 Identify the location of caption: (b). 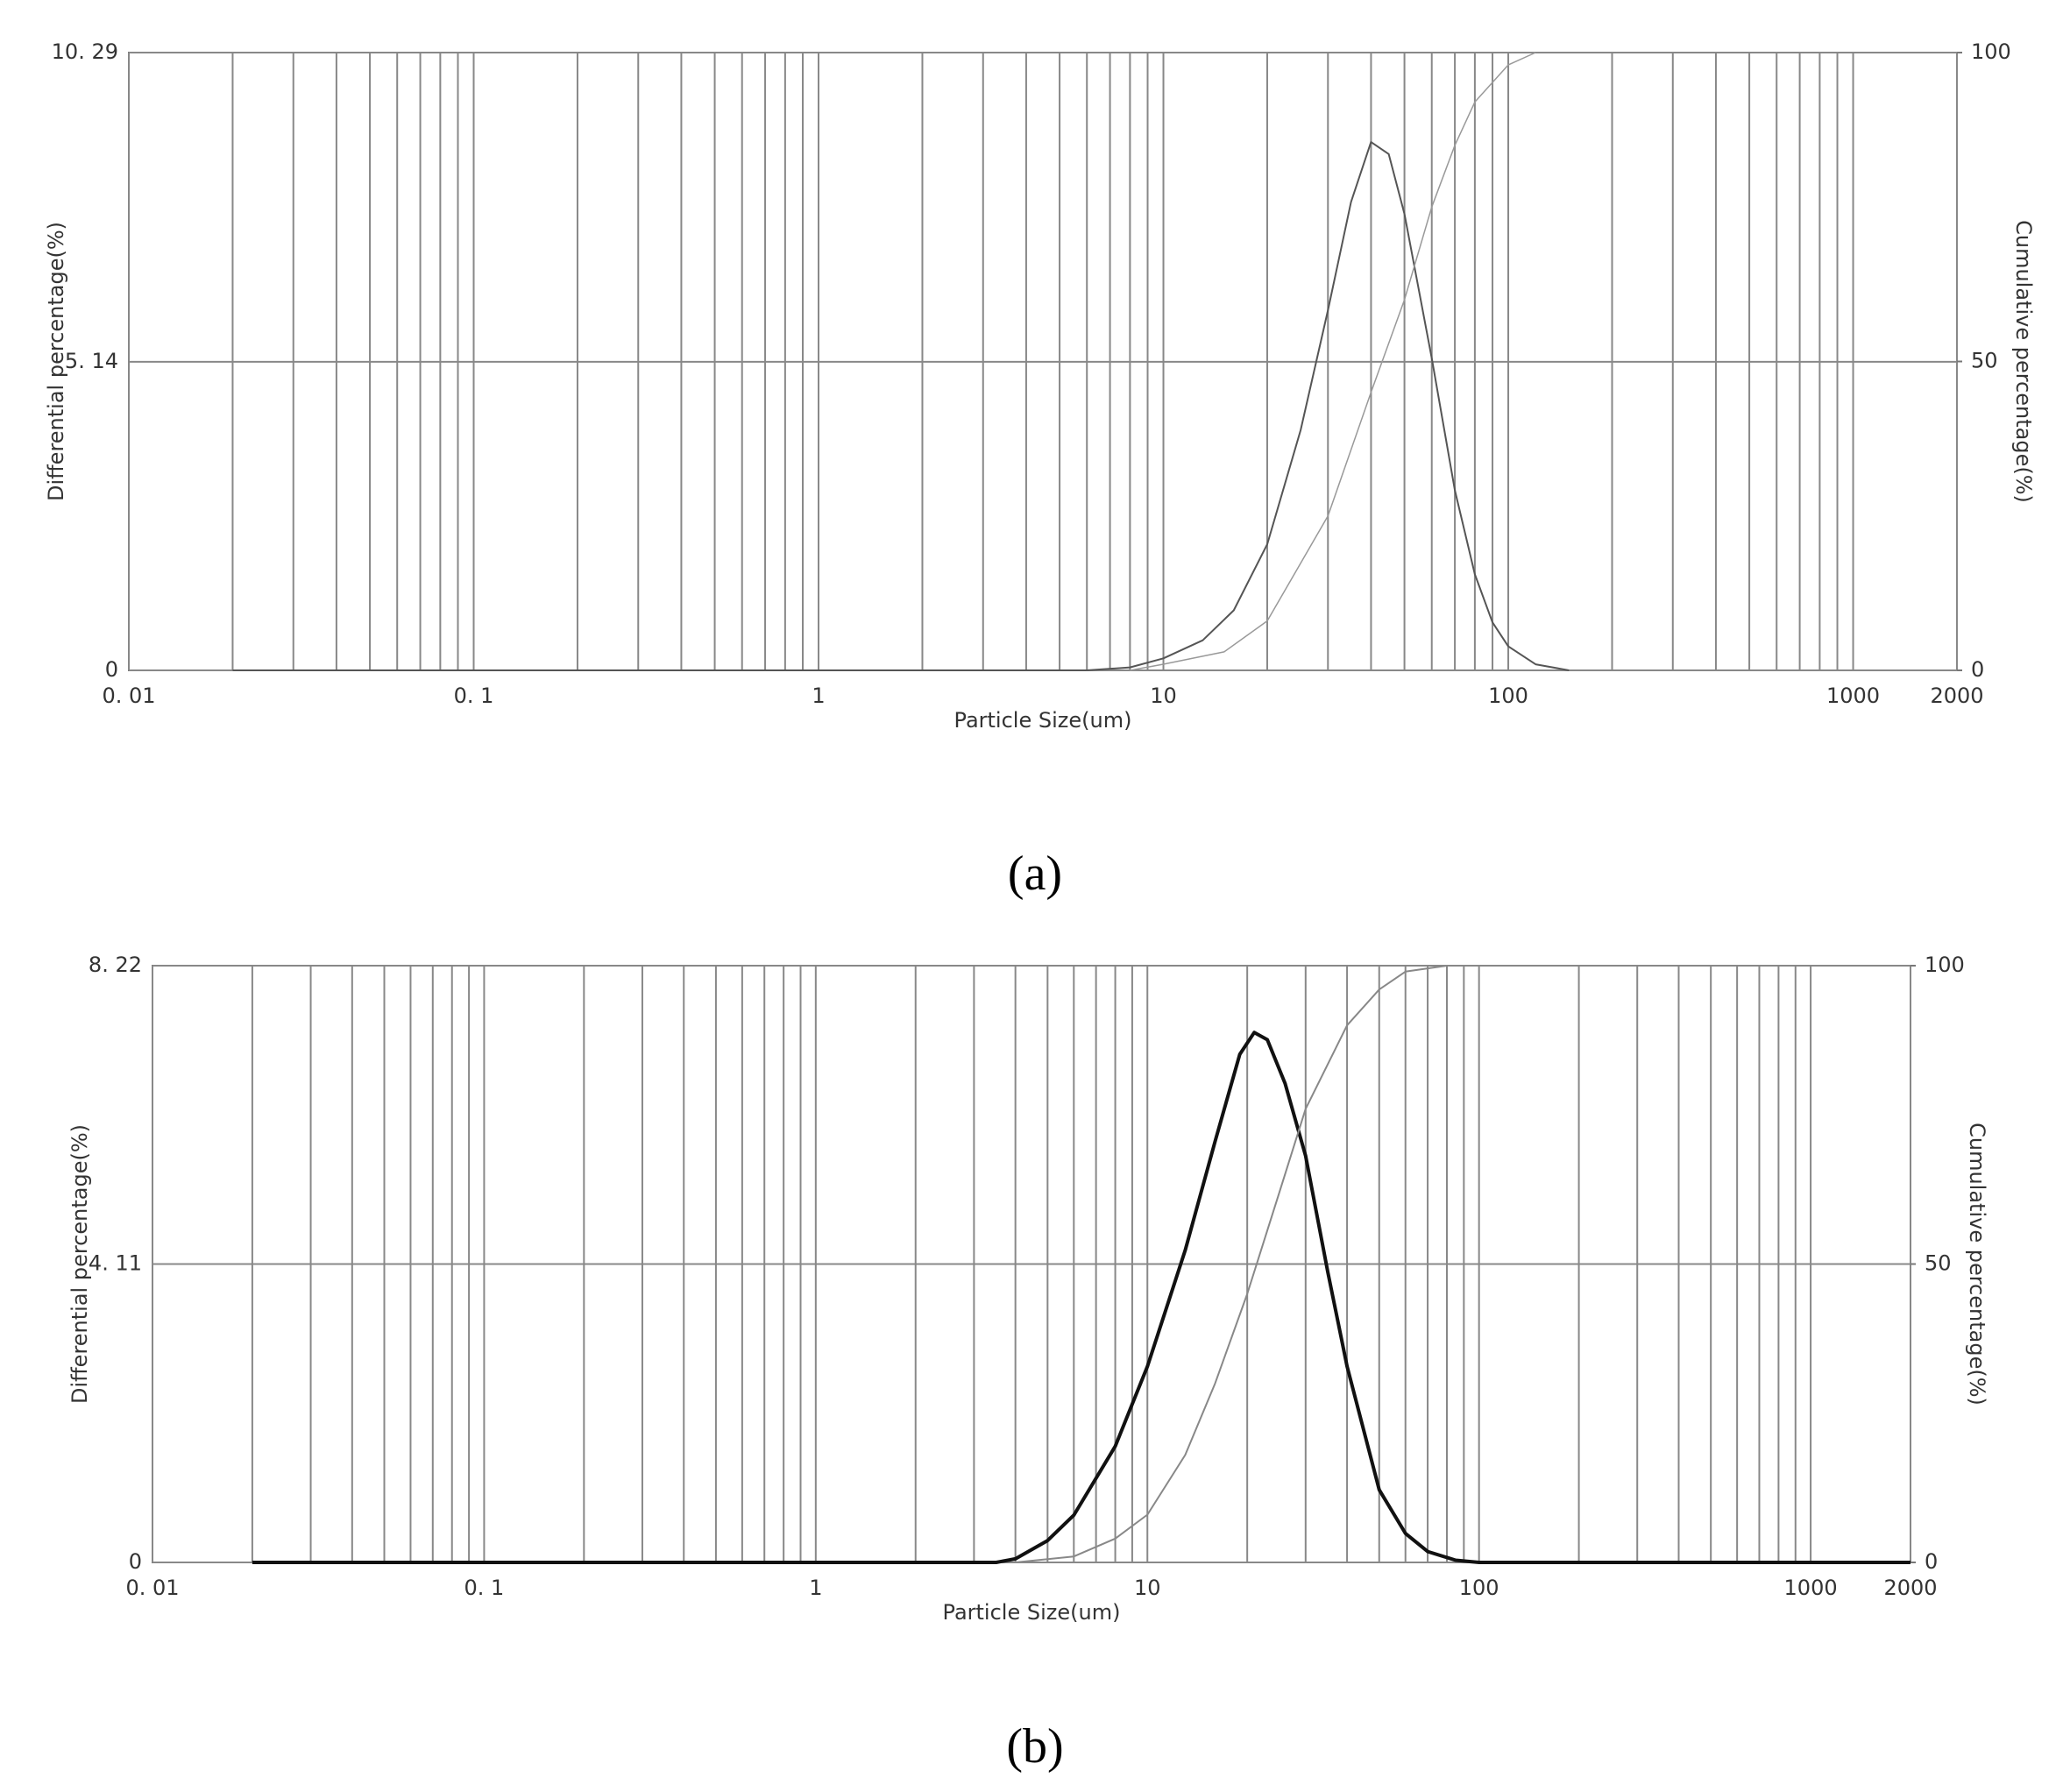
(1035, 1747).